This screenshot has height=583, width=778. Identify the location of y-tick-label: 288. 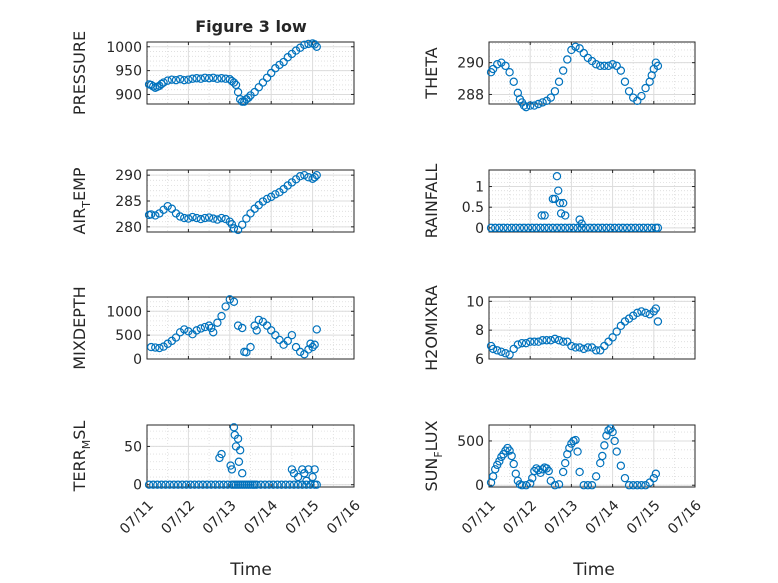
(470, 95).